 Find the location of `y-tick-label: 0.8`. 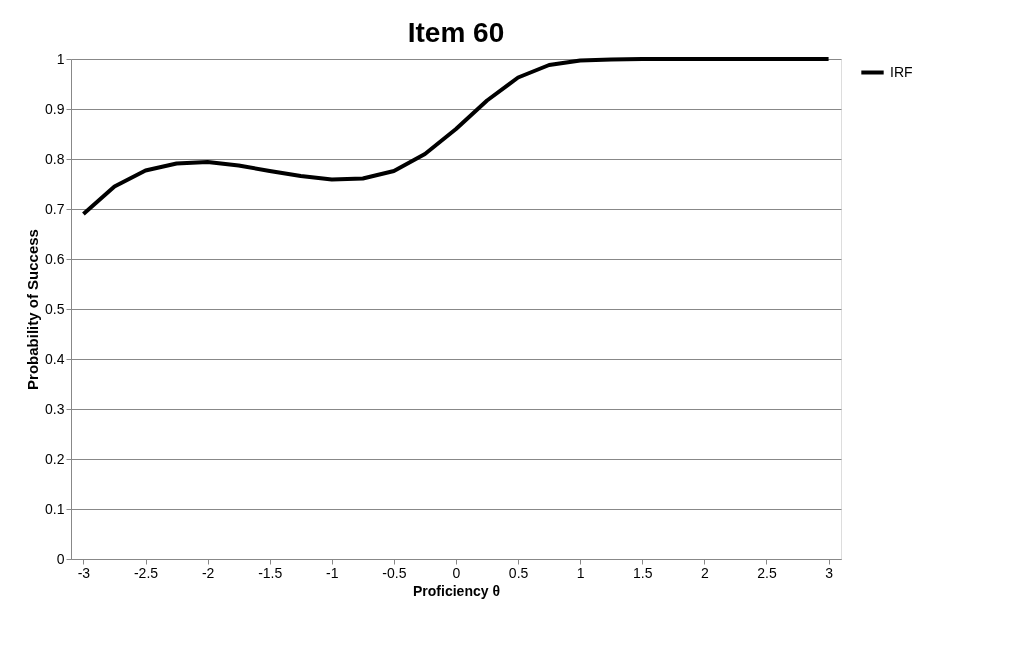

y-tick-label: 0.8 is located at coordinates (55, 158).